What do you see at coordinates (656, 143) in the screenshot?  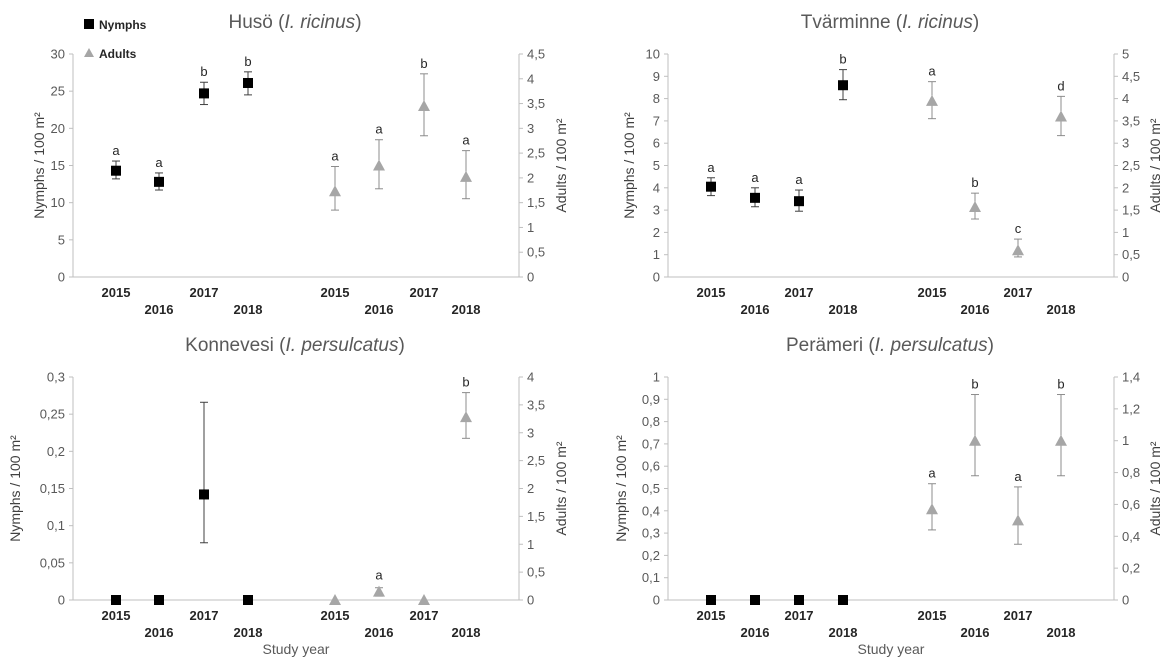 I see `y-left-tick-label: 6` at bounding box center [656, 143].